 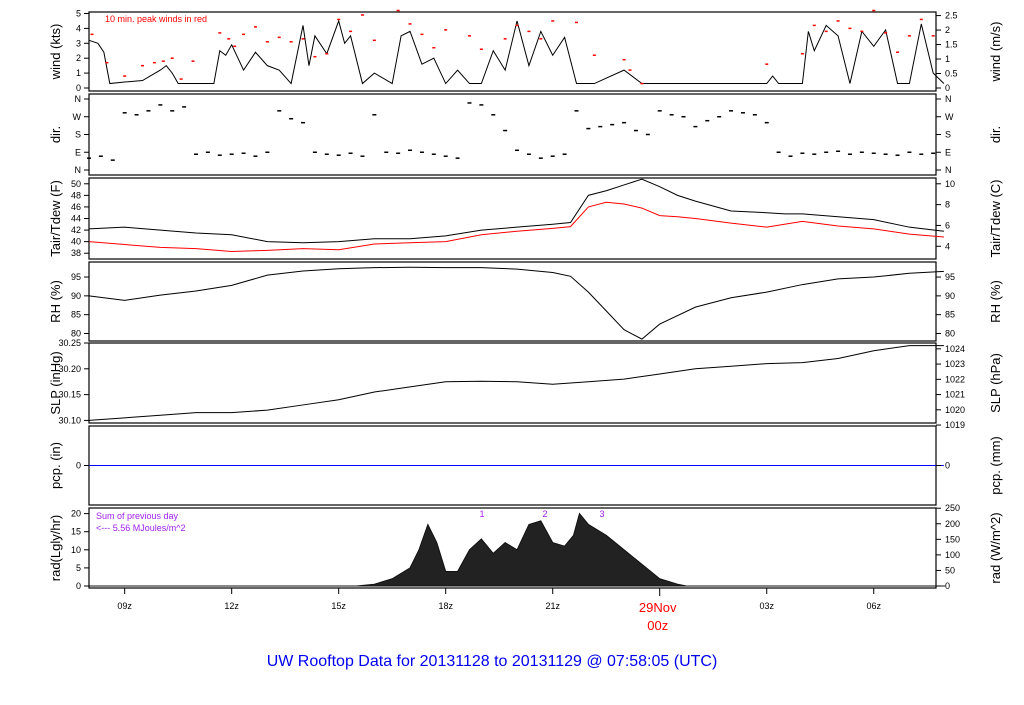 I want to click on wind-panel-frame, so click(x=512, y=51).